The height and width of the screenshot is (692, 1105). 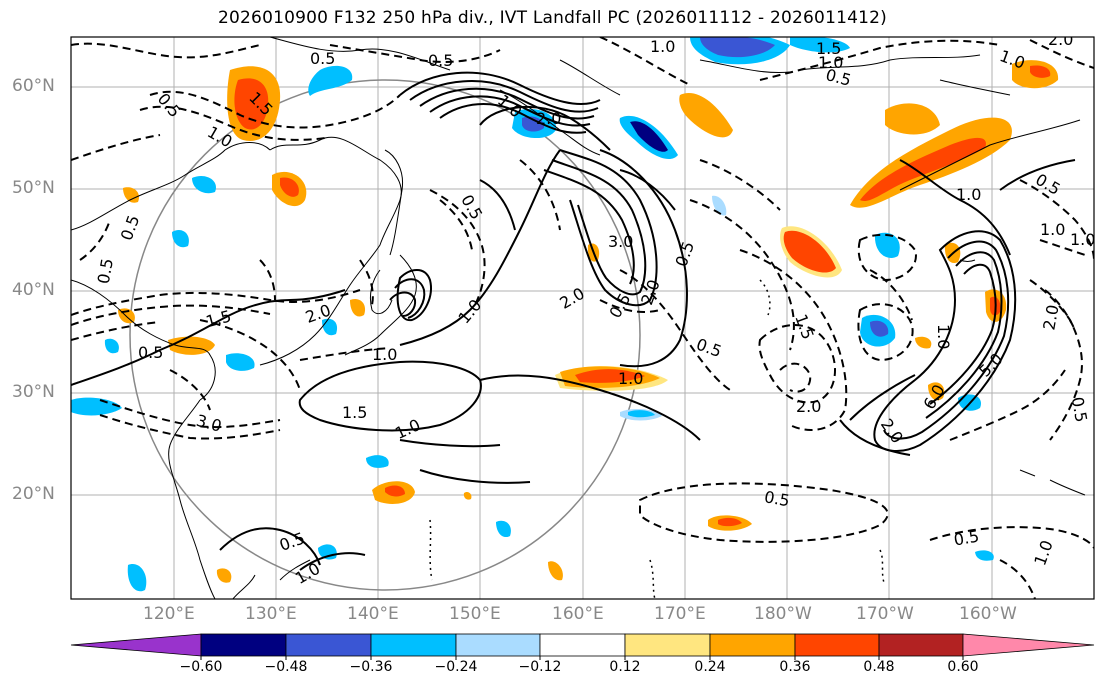 What do you see at coordinates (33, 86) in the screenshot?
I see `lat-tick-label: 60°N` at bounding box center [33, 86].